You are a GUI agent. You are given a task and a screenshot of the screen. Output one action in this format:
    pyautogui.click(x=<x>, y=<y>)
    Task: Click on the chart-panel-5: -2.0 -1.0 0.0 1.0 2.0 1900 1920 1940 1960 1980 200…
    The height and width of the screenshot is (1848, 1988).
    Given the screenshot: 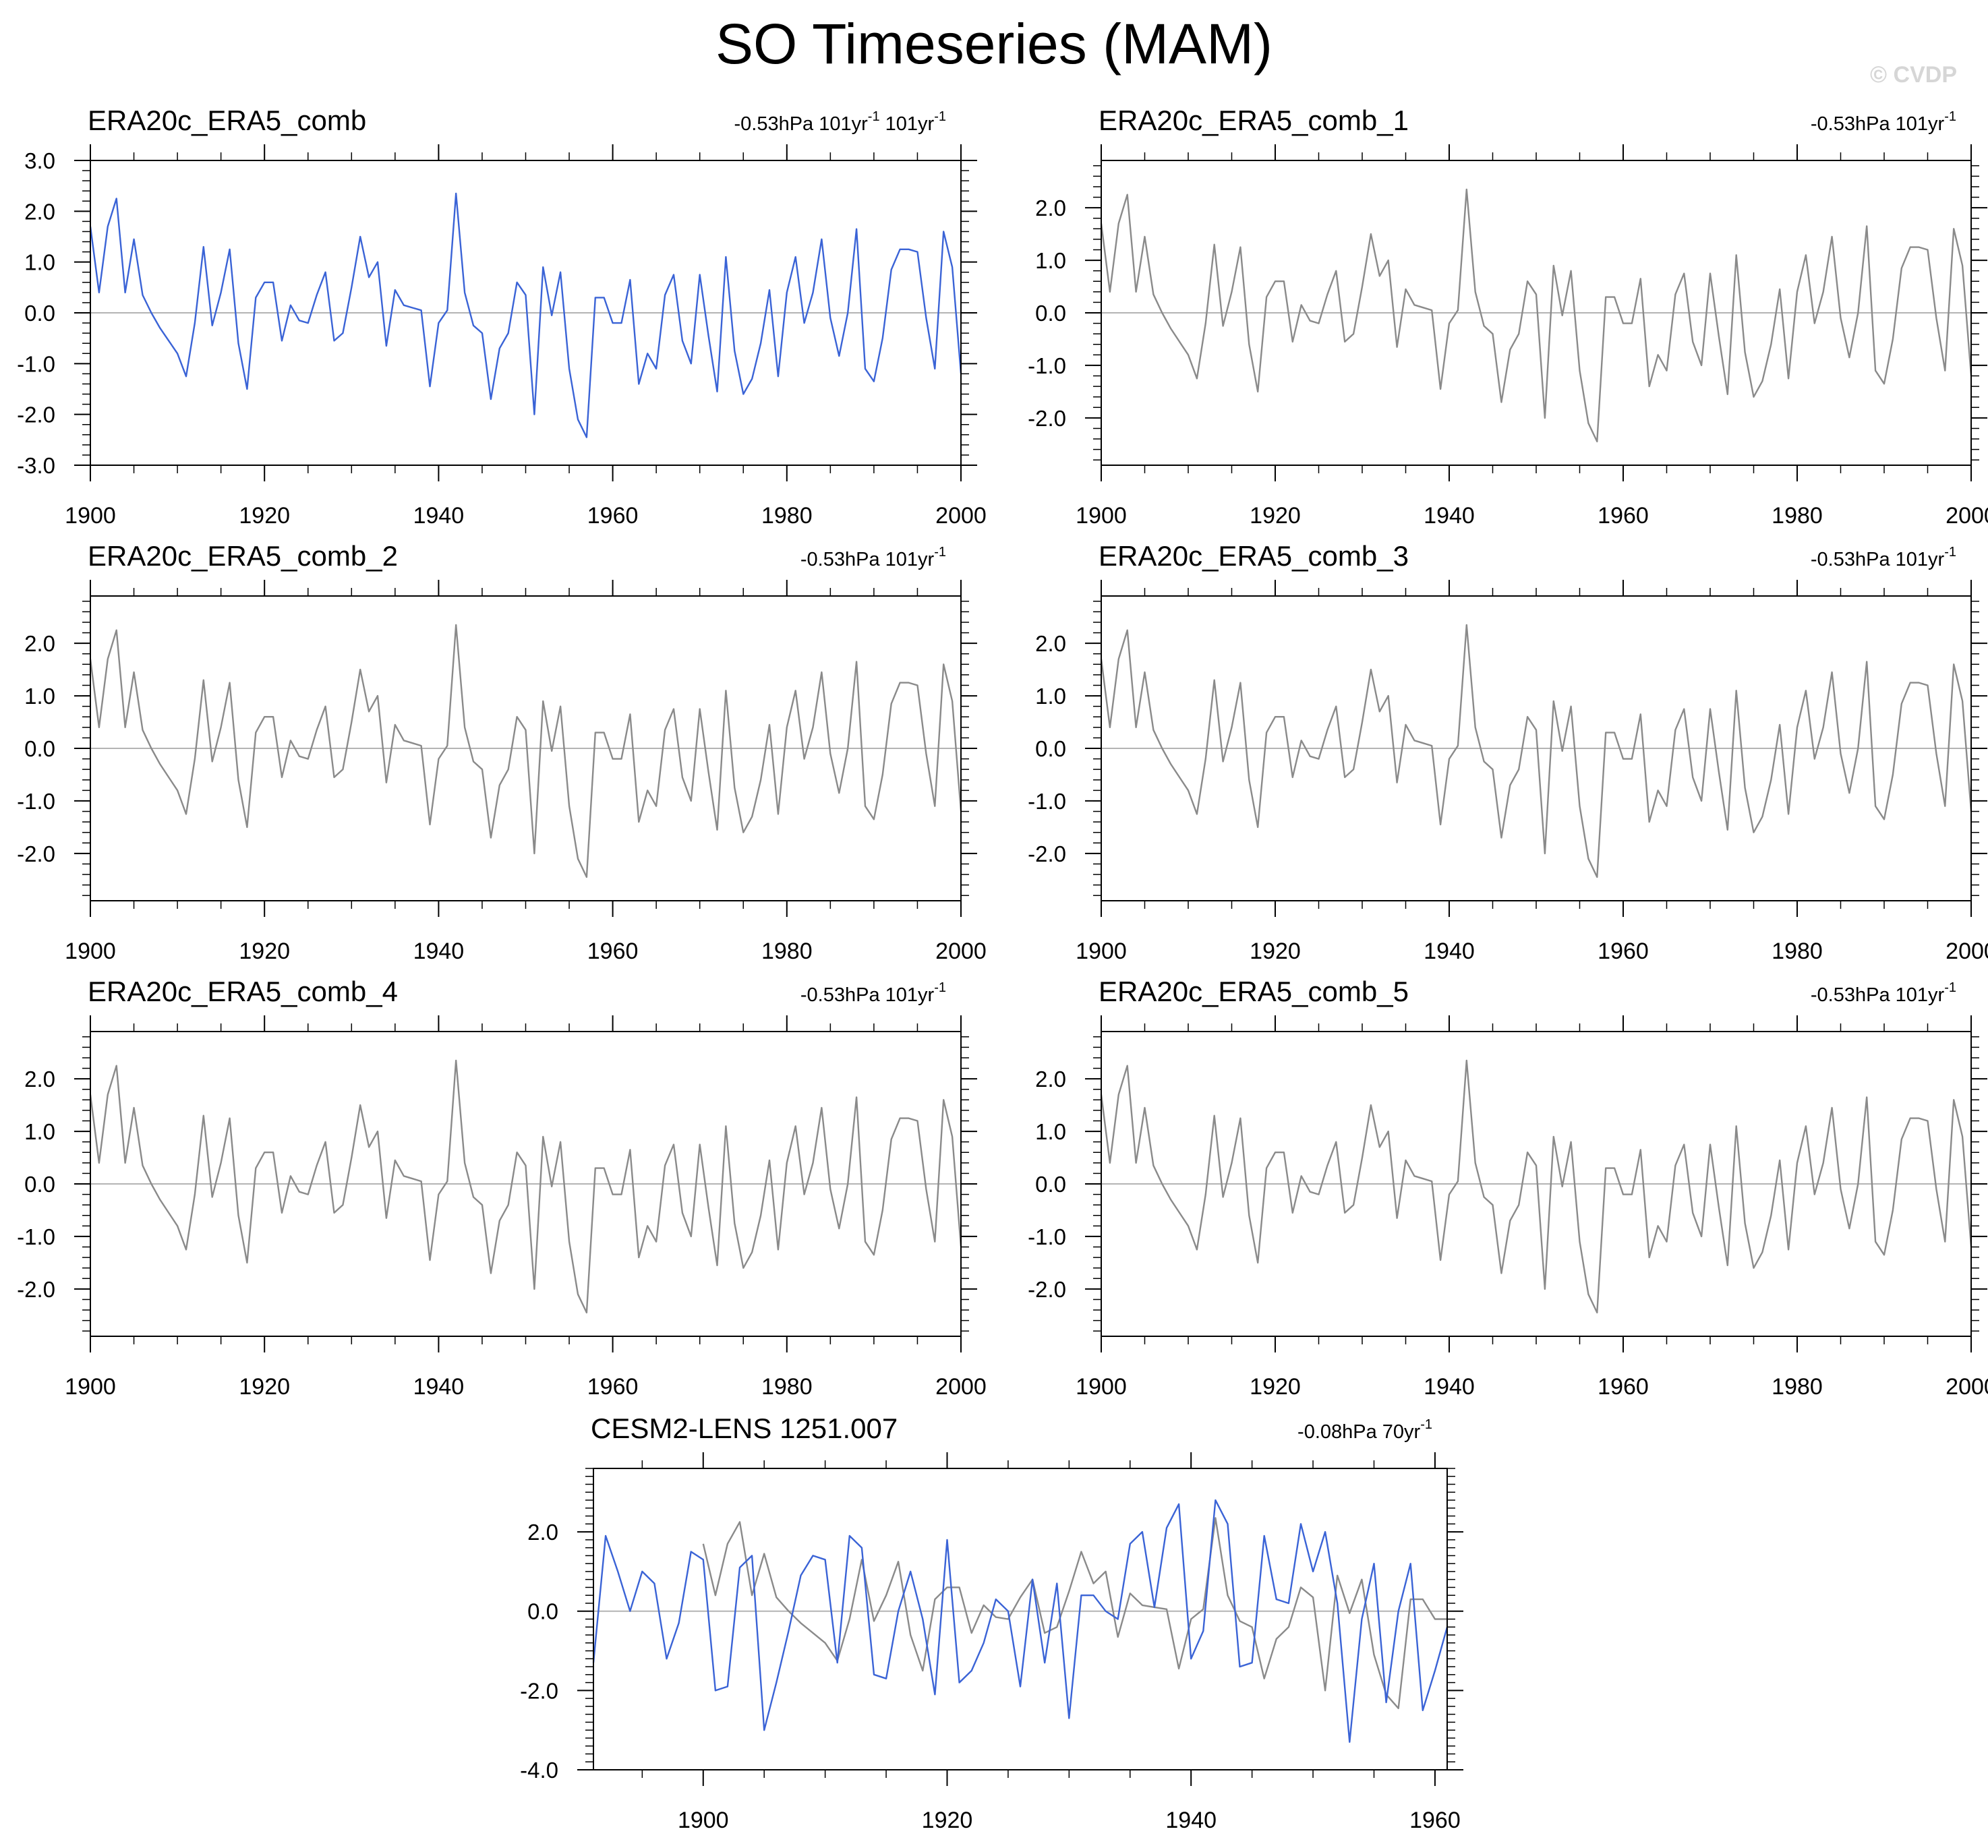 What is the action you would take?
    pyautogui.click(x=502, y=1188)
    